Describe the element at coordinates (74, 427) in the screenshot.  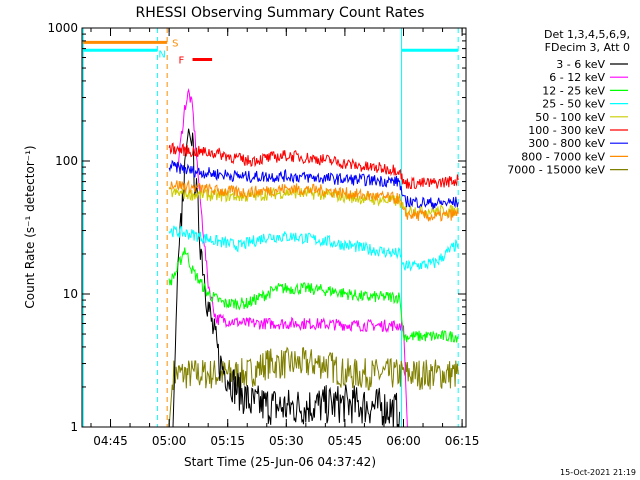
I see `y-tick-label: 1` at that location.